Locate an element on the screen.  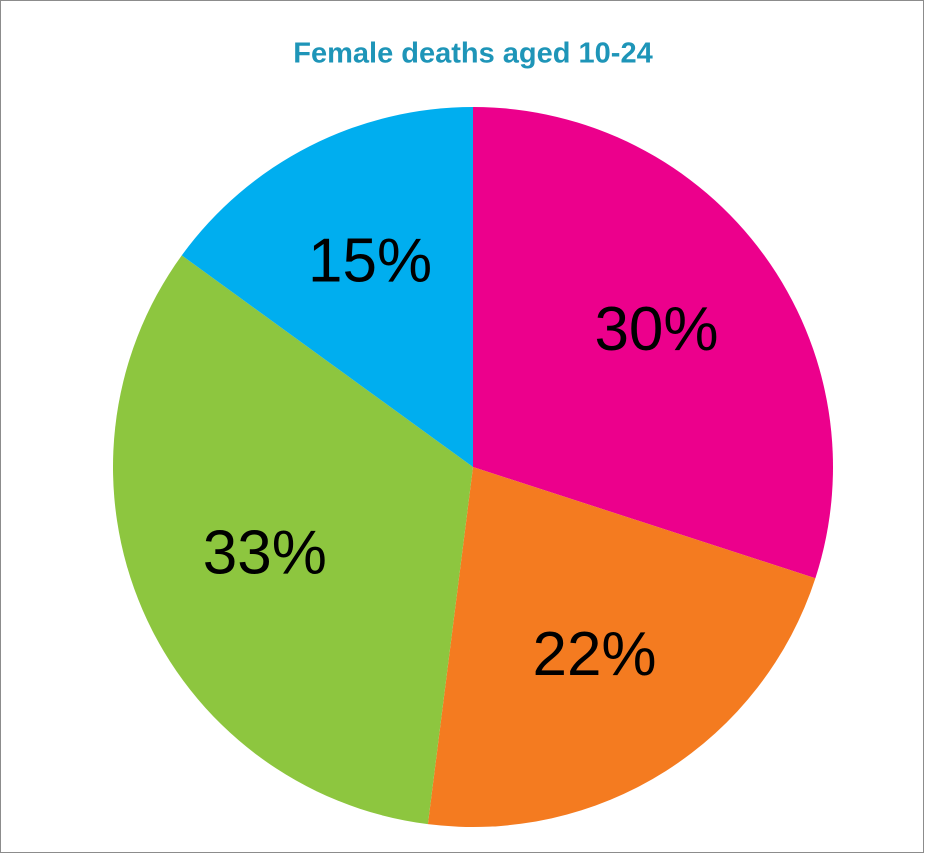
pie-slice is located at coordinates (327, 287).